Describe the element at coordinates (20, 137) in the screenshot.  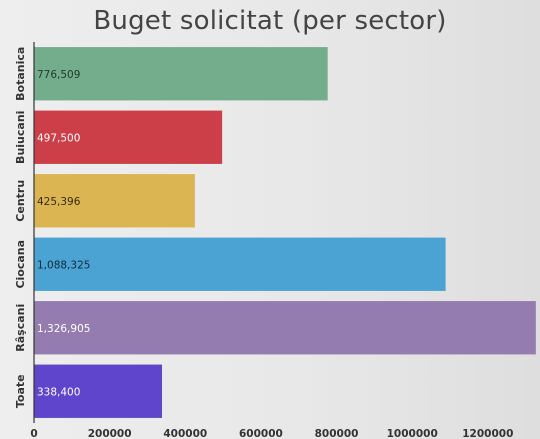
I see `category-label-1: Buiucani` at that location.